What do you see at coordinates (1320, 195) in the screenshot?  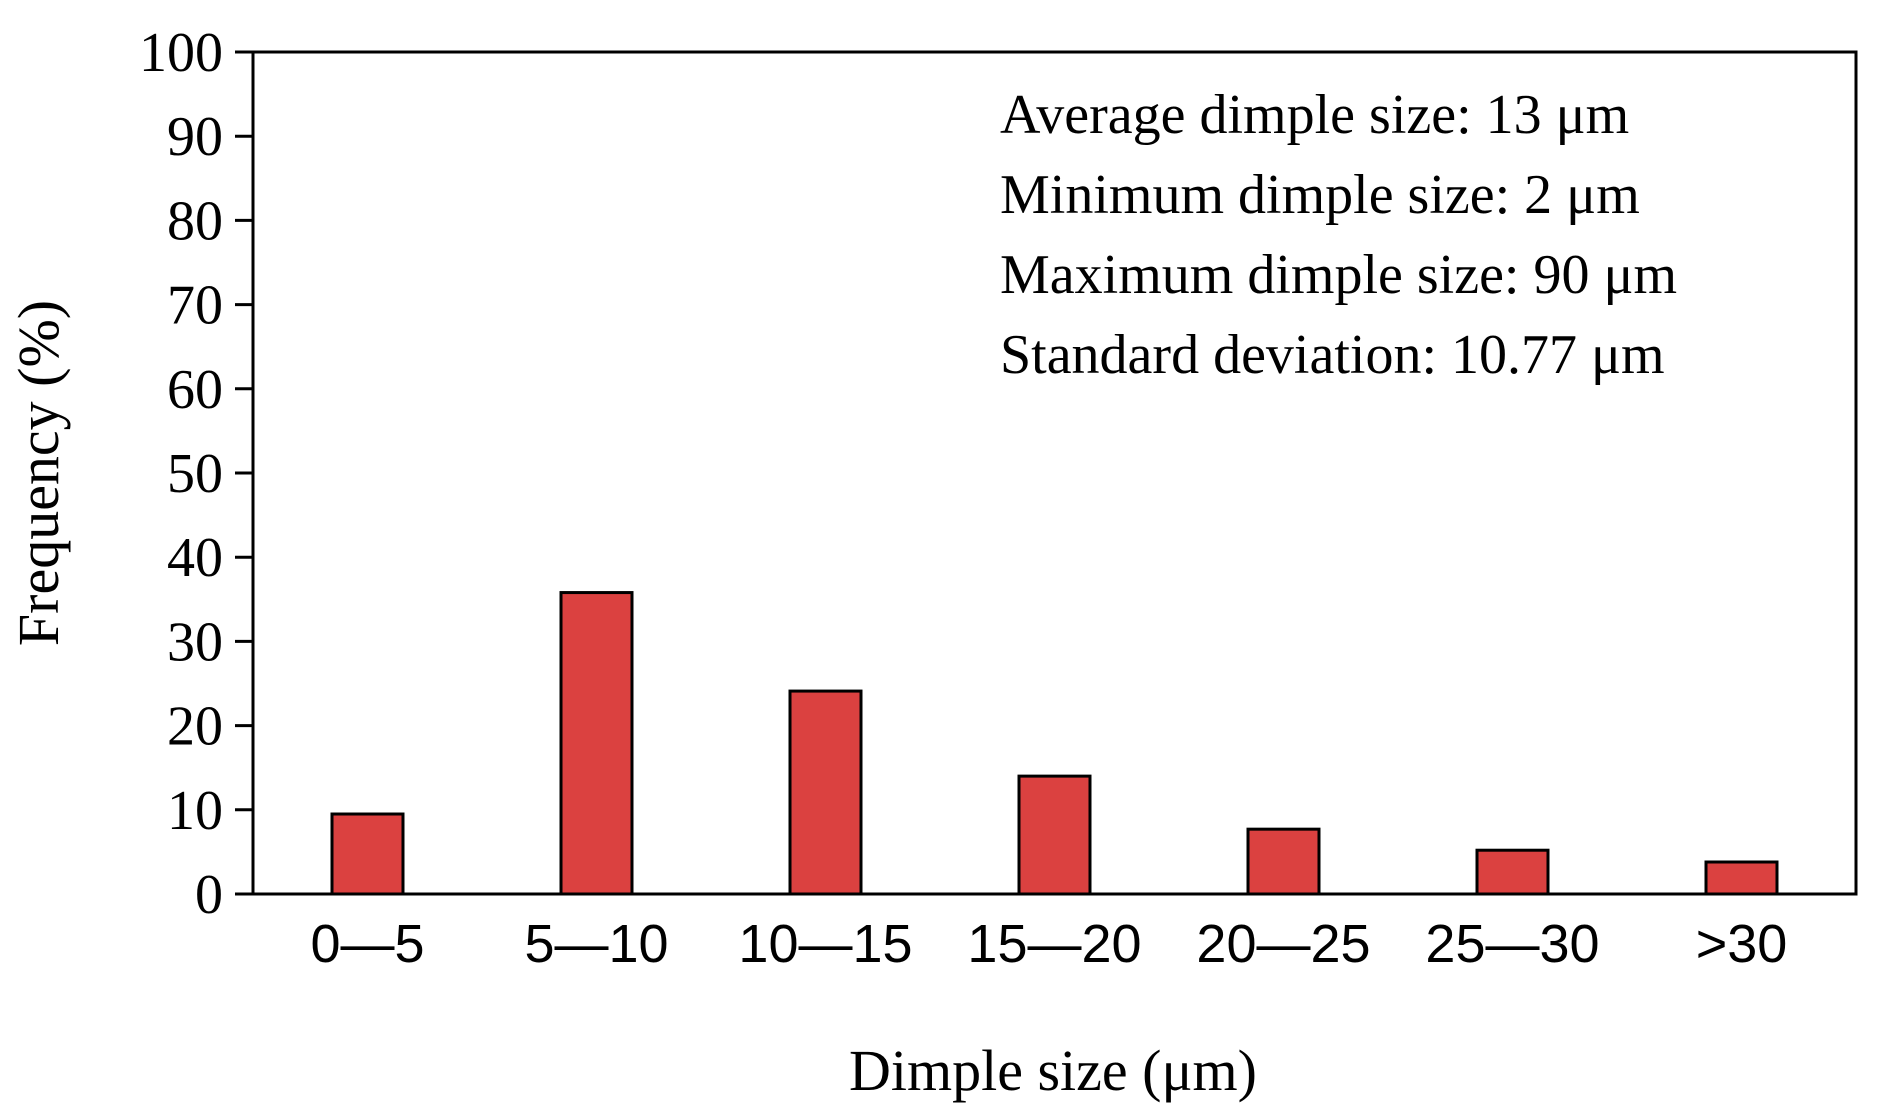 I see `annotation-minimum: Minimum dimple size: 2 μm` at bounding box center [1320, 195].